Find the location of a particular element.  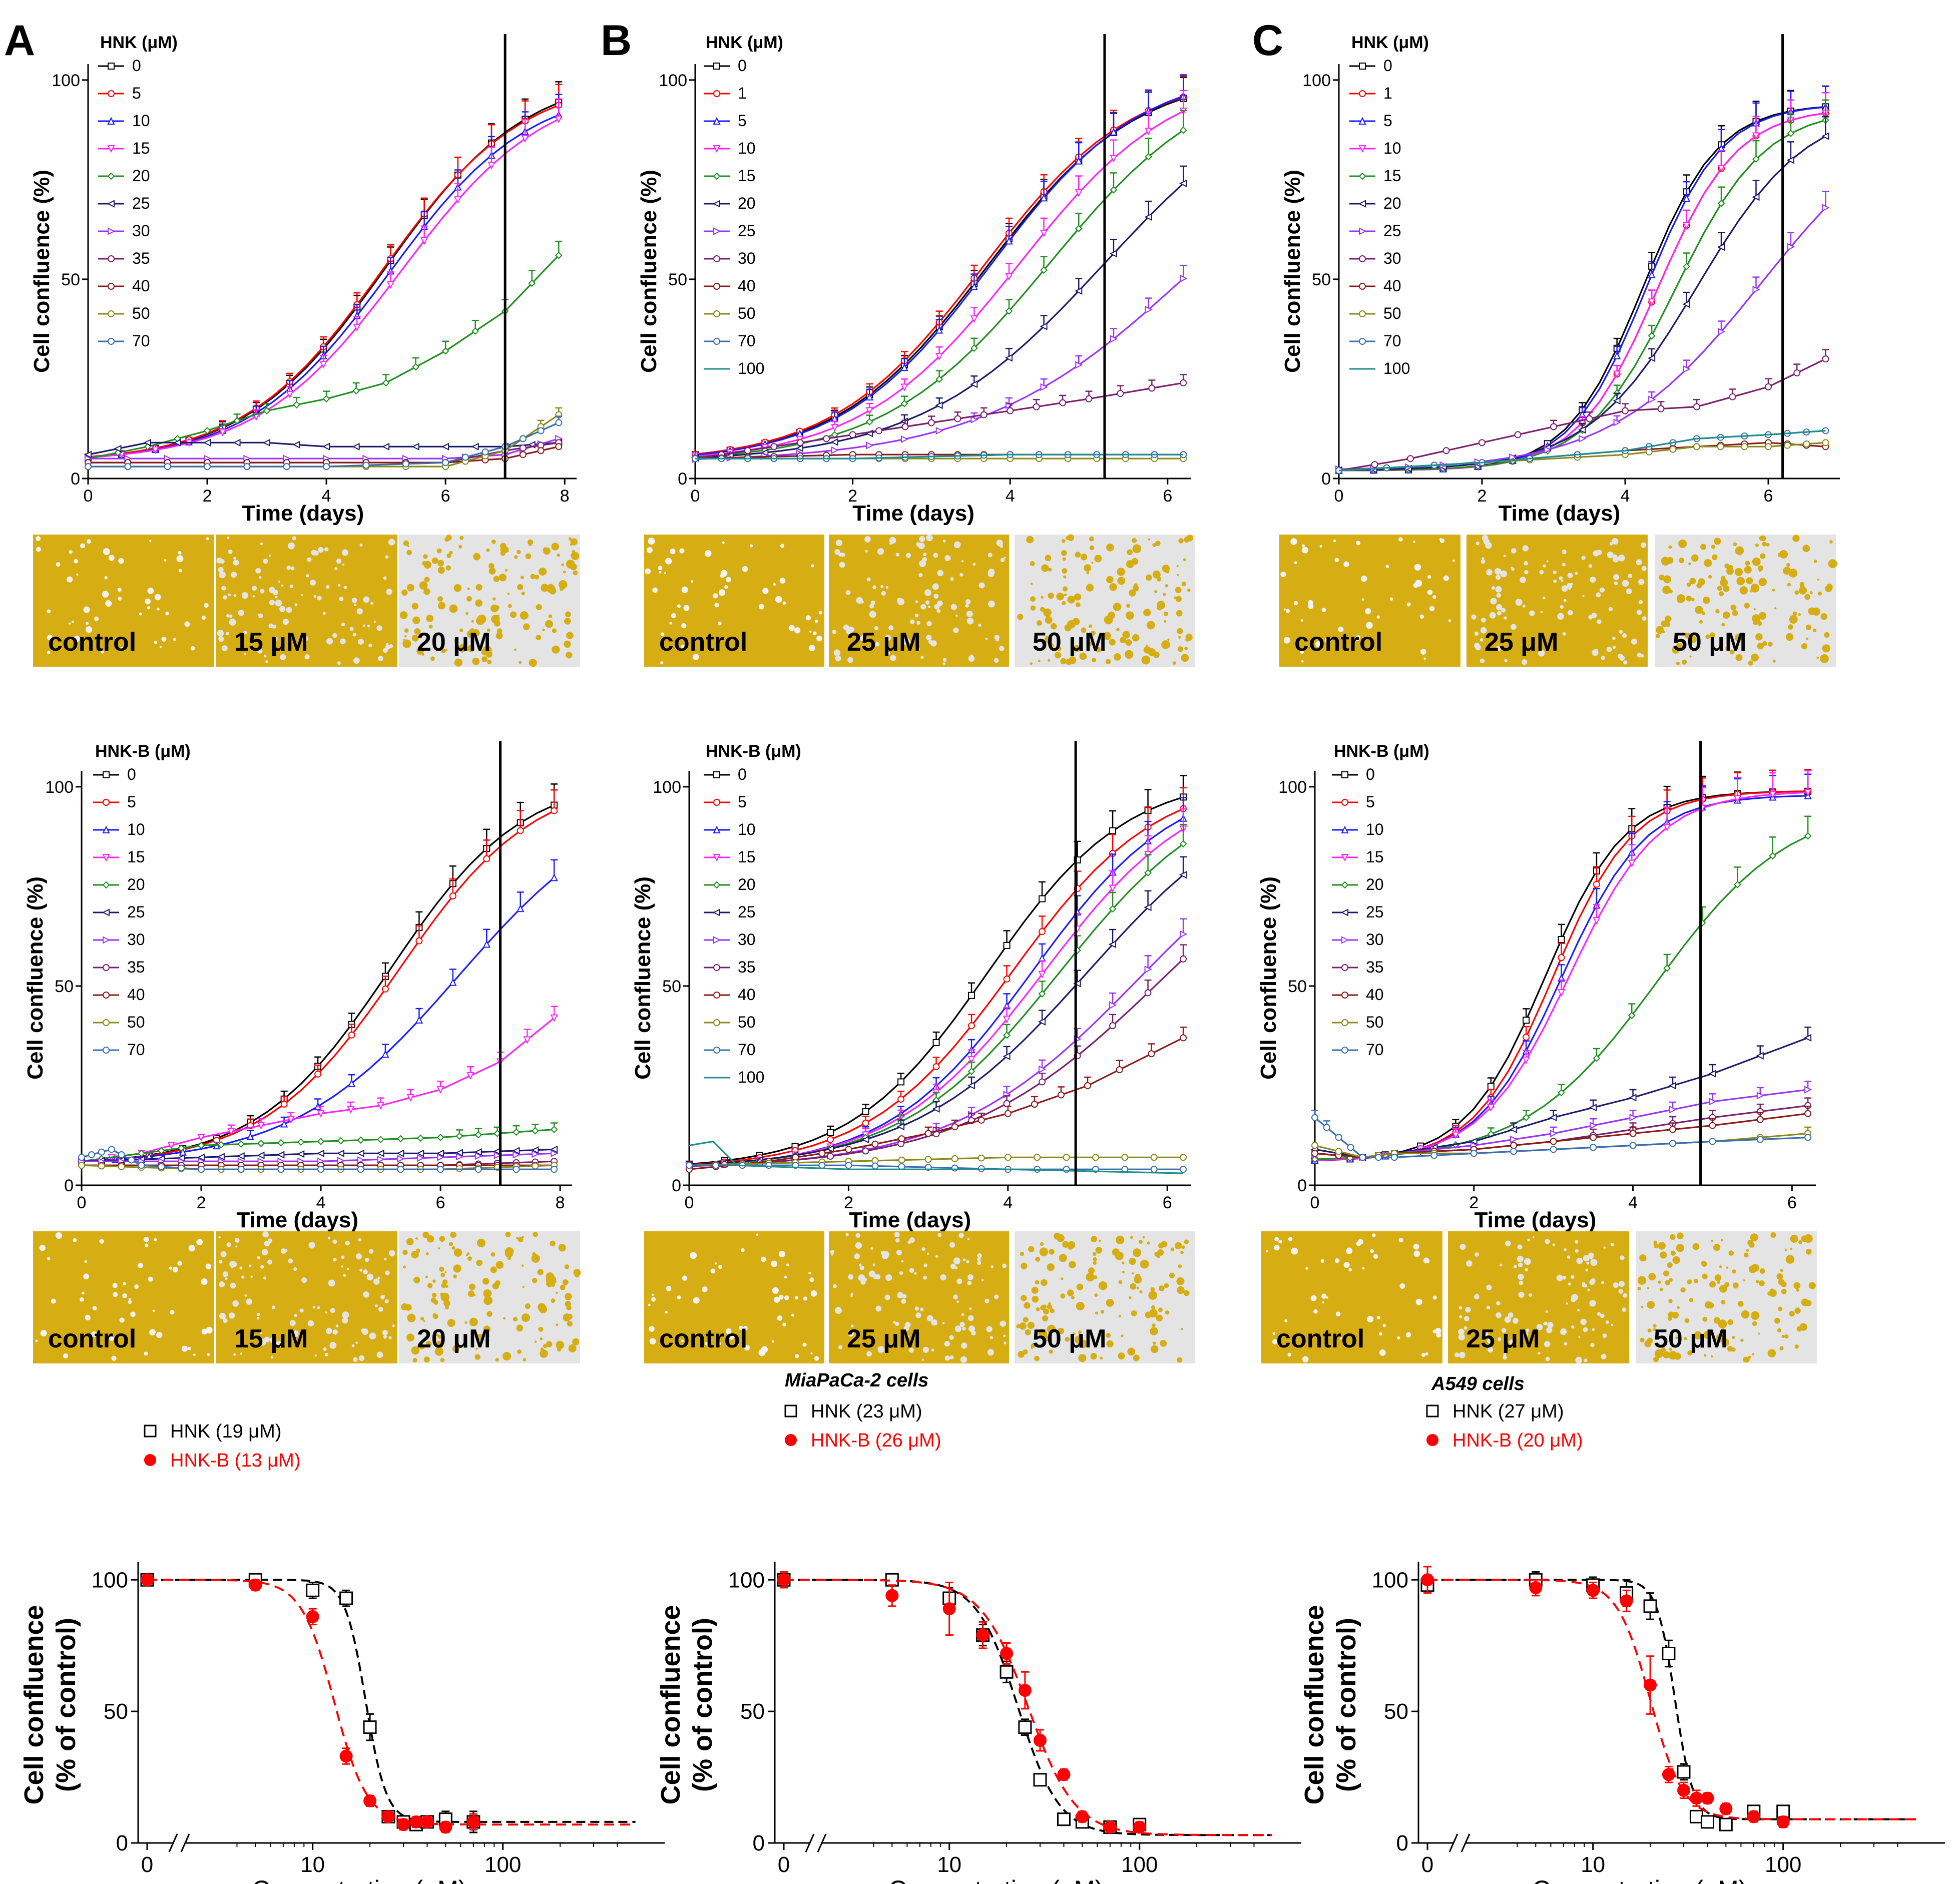

y-tick-label: 50 is located at coordinates (1297, 986).